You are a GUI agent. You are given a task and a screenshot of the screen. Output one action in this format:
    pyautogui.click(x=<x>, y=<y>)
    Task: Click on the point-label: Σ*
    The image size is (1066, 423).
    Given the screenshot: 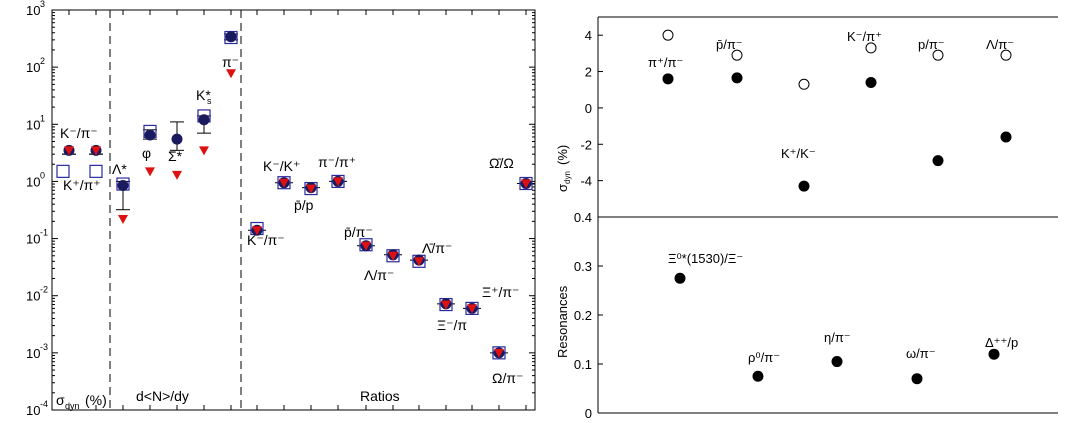 What is the action you would take?
    pyautogui.click(x=175, y=156)
    